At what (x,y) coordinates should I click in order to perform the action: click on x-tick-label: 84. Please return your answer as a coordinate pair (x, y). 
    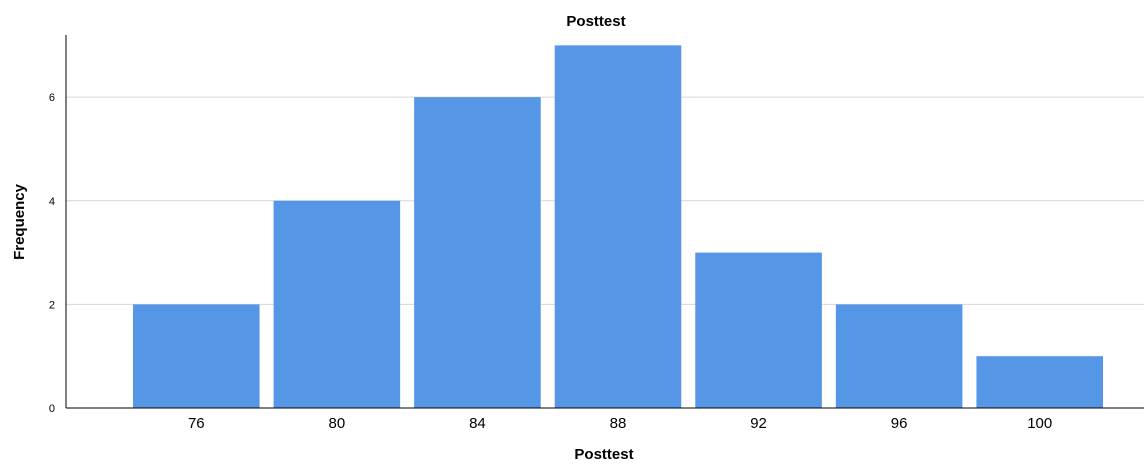
    Looking at the image, I should click on (477, 423).